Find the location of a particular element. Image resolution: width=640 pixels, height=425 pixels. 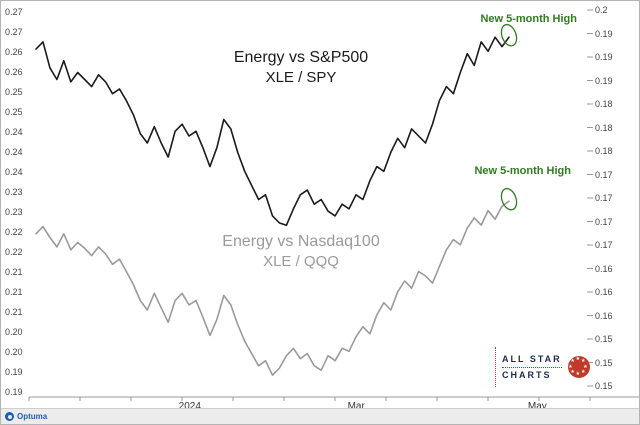

right-tick-label: 0.2 is located at coordinates (601, 10).